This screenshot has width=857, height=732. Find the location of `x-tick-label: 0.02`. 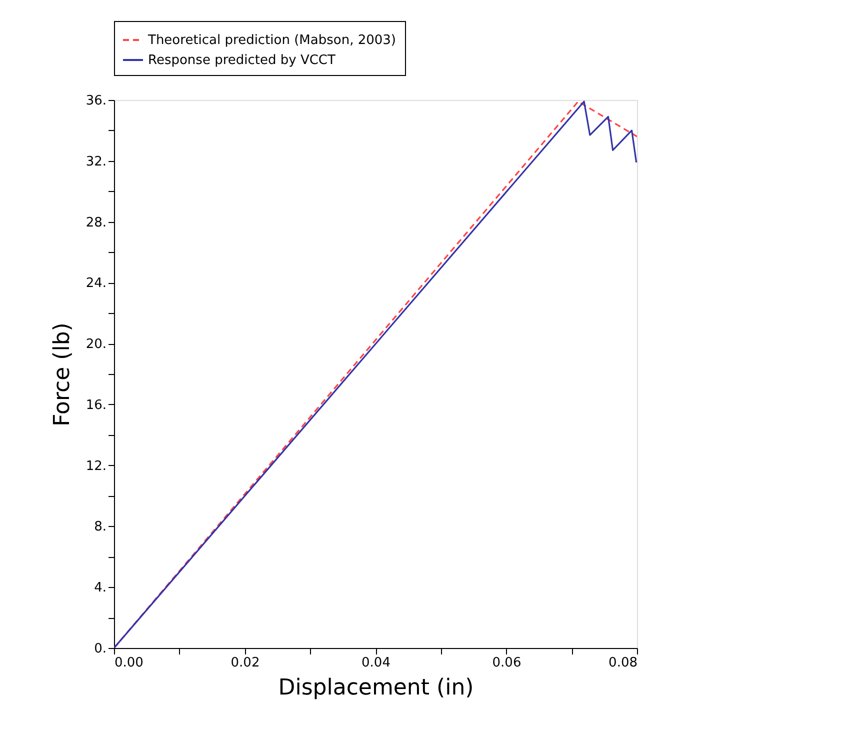

x-tick-label: 0.02 is located at coordinates (245, 663).